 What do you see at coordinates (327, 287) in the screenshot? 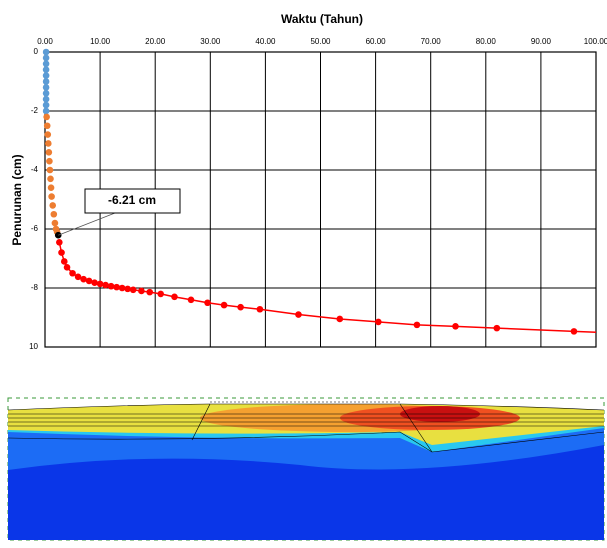
I see `series-line` at bounding box center [327, 287].